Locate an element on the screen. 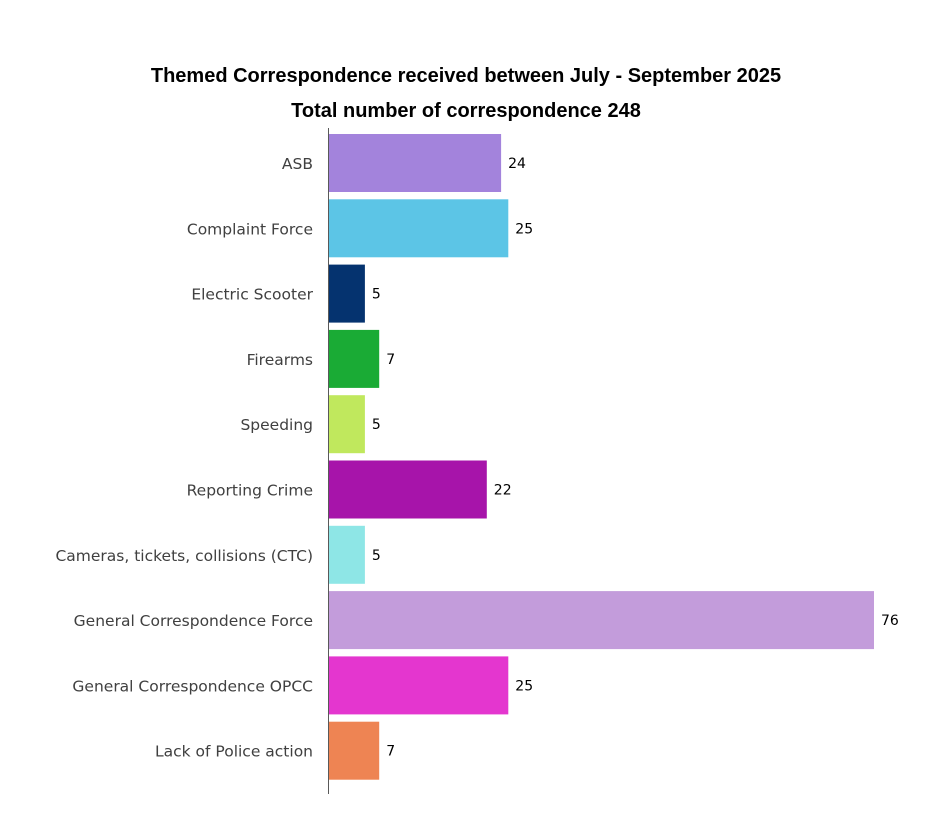 The width and height of the screenshot is (940, 834). value-label-8: 25 is located at coordinates (524, 686).